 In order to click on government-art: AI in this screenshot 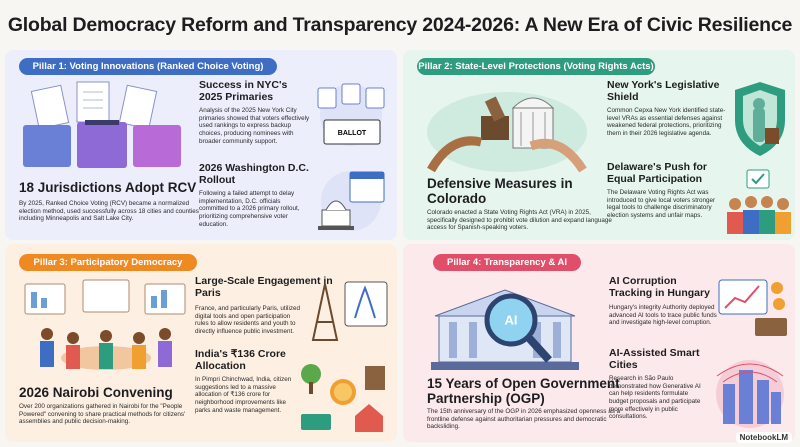, I will do `click(505, 329)`.